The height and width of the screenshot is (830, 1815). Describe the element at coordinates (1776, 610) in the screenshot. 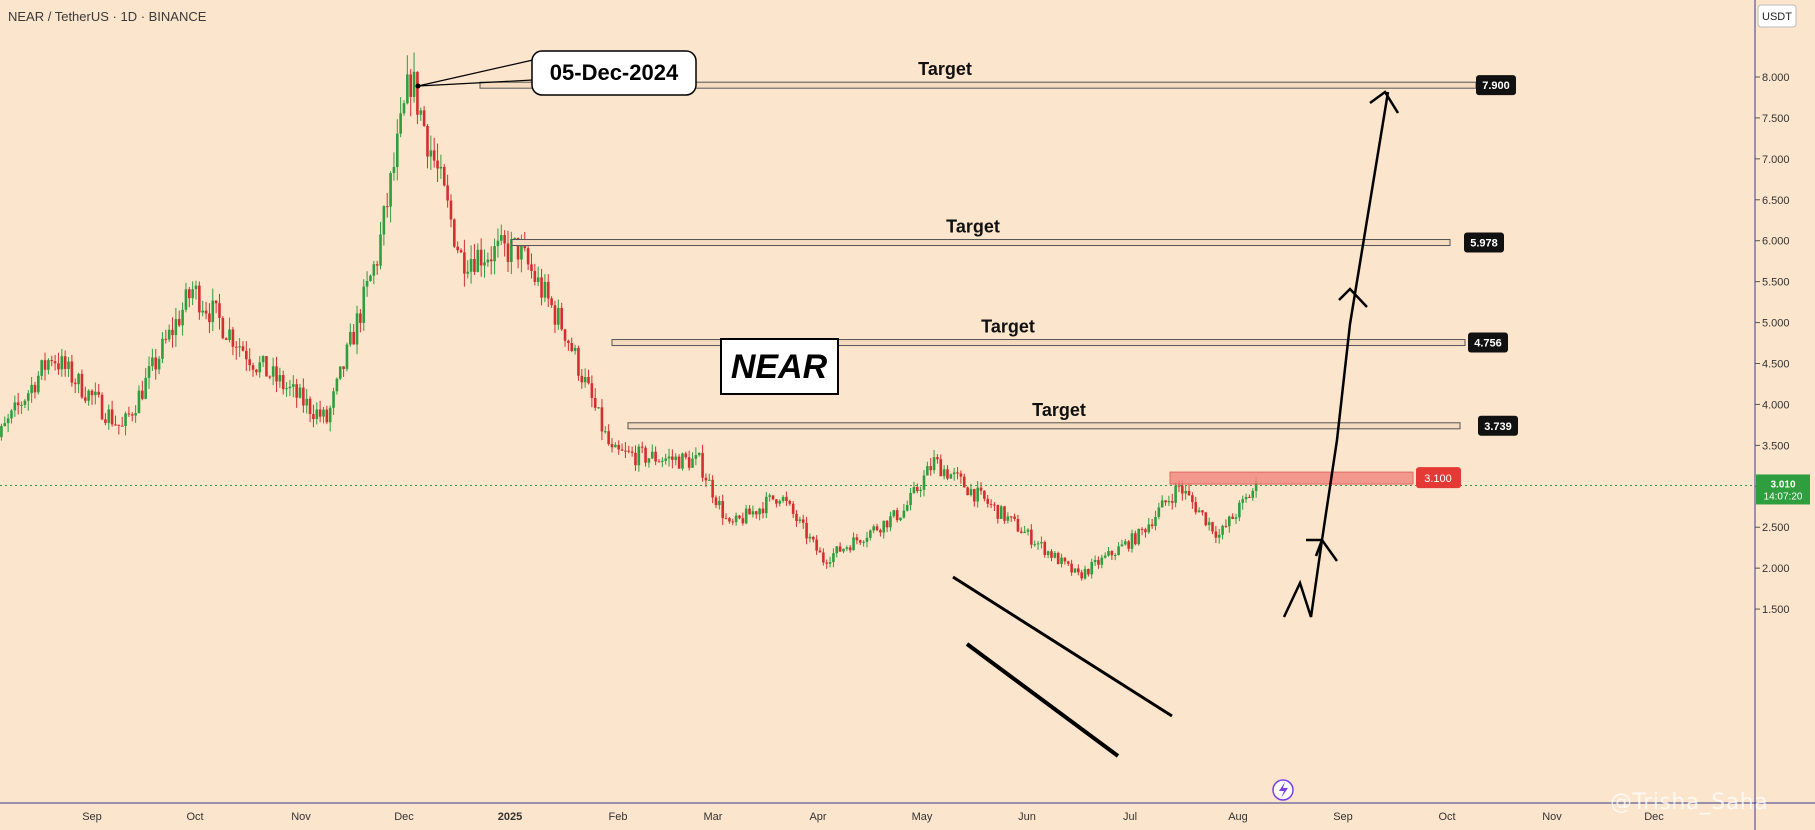

I see `price-tick-label: 1.500` at that location.